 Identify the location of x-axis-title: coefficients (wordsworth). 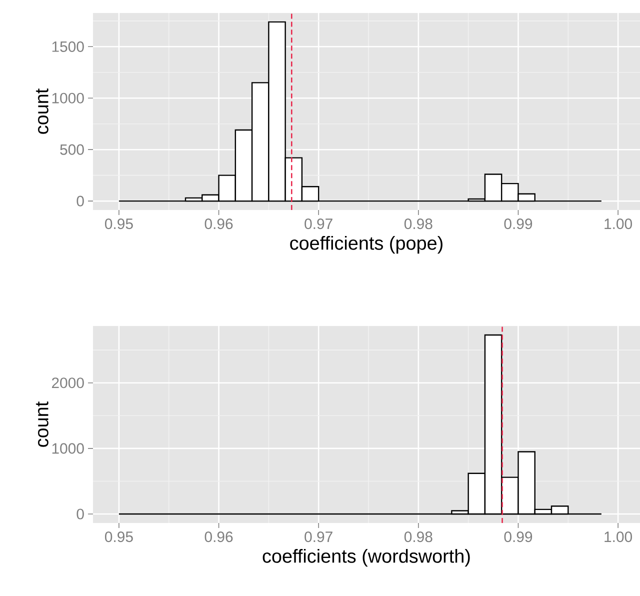
(366, 557).